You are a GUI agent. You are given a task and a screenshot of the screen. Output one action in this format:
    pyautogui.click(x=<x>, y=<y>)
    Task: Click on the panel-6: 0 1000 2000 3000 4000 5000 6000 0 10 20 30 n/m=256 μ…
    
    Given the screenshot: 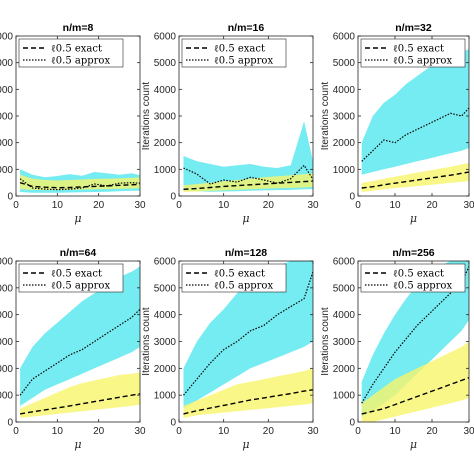 What is the action you would take?
    pyautogui.click(x=397, y=349)
    